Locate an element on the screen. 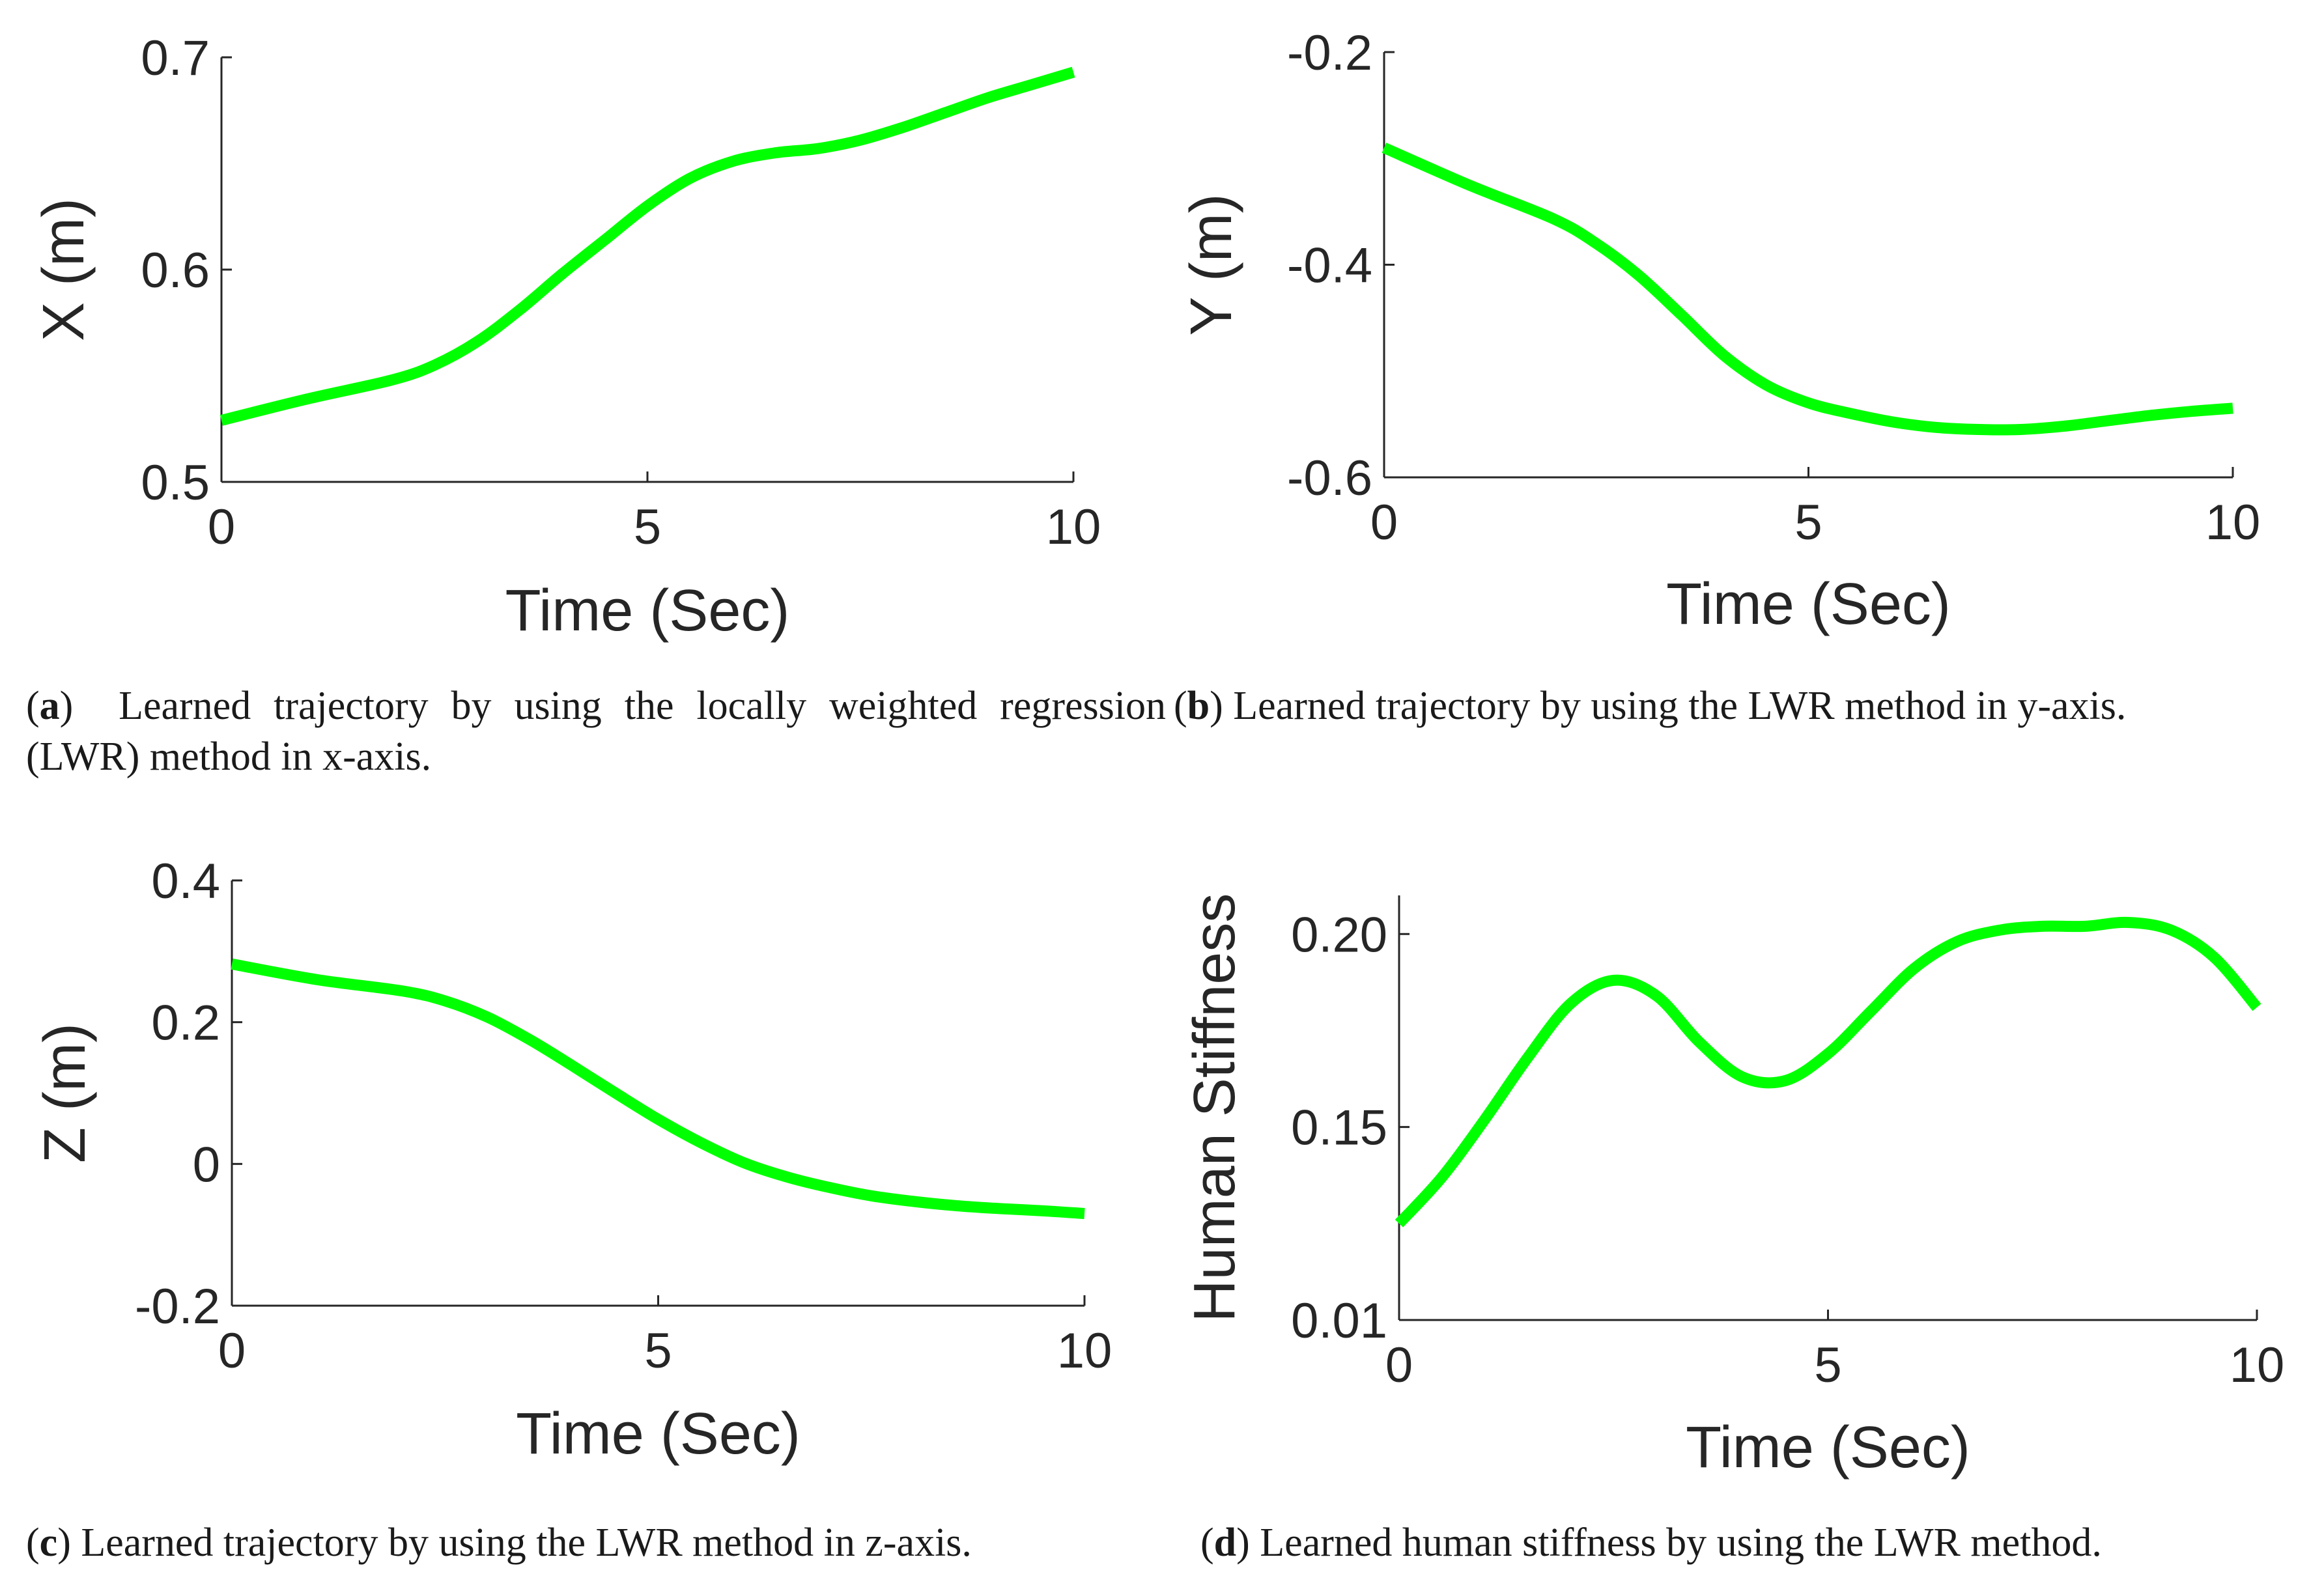 Image resolution: width=2324 pixels, height=1587 pixels. y-axis-label-d: Human Stiffness is located at coordinates (1215, 1108).